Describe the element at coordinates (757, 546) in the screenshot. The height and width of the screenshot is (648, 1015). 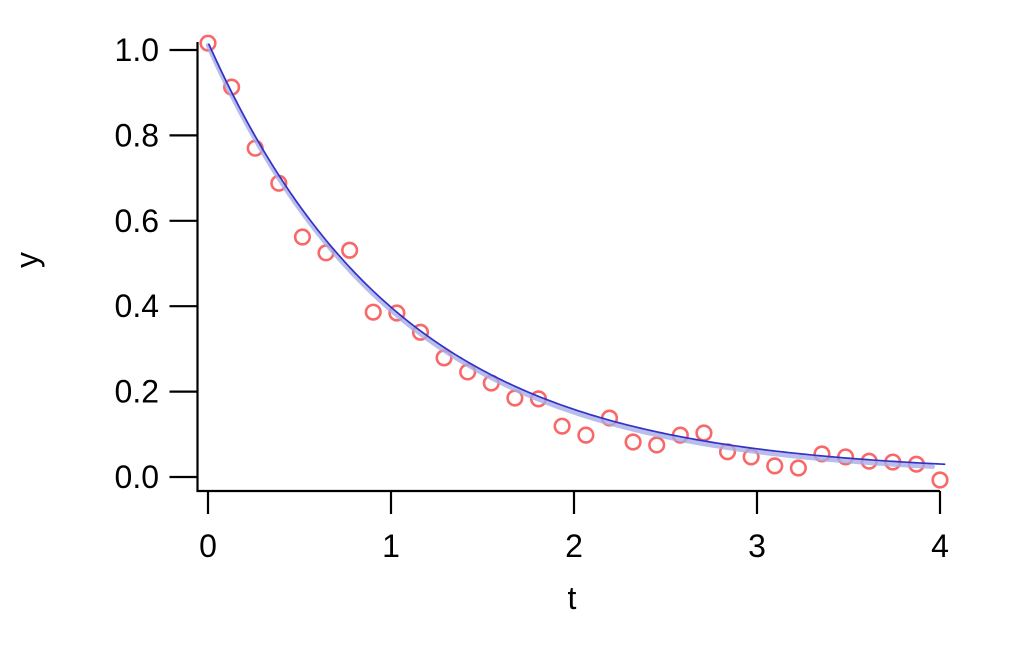
I see `x-tick-label: 3` at that location.